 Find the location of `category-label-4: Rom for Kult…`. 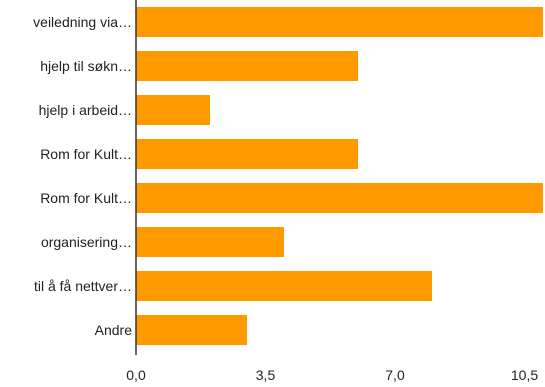

category-label-4: Rom for Kult… is located at coordinates (86, 198).